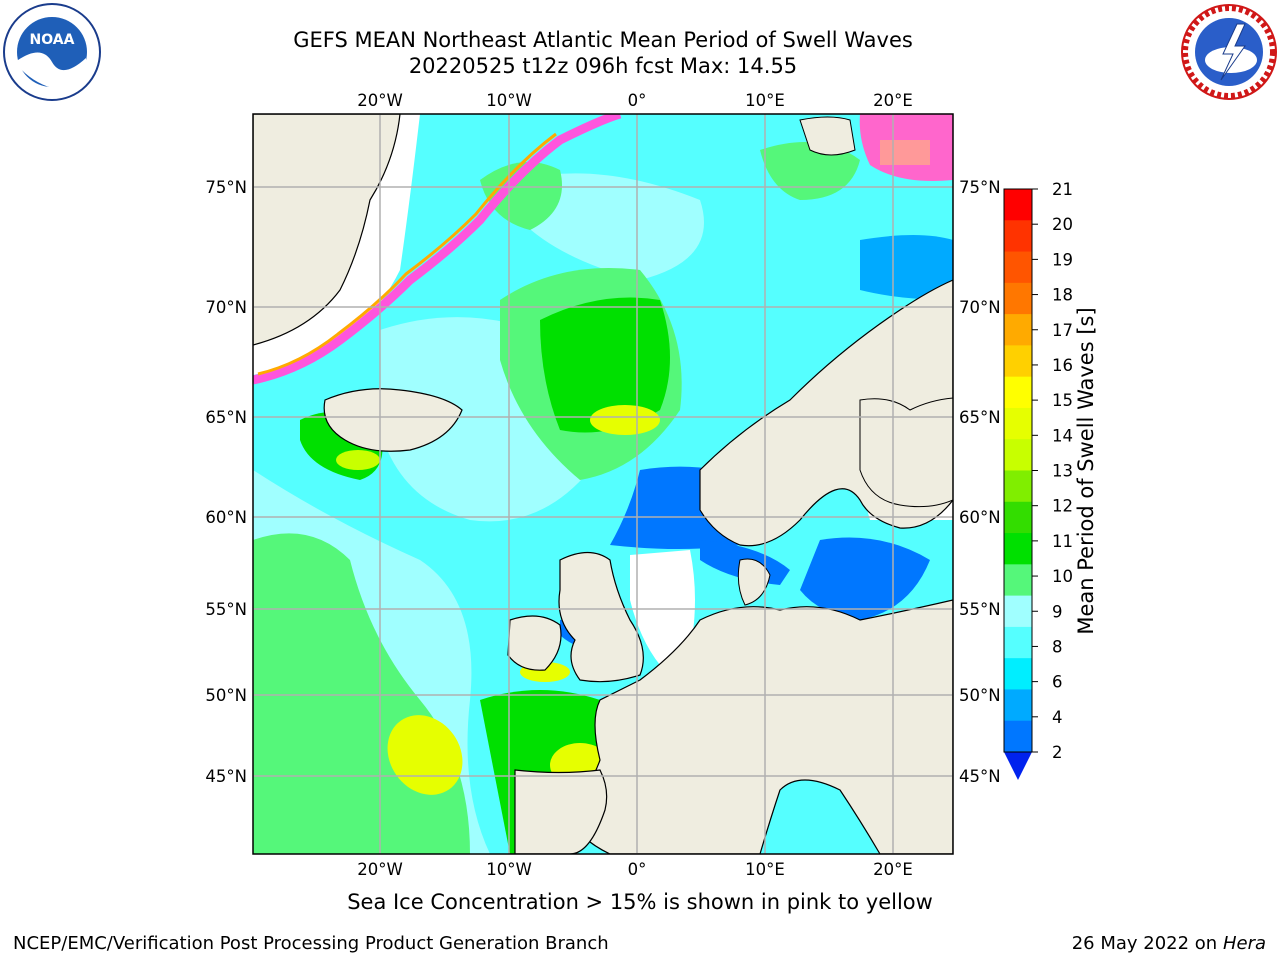 This screenshot has width=1280, height=960. What do you see at coordinates (52, 40) in the screenshot?
I see `noaa-logo-text: NOAA` at bounding box center [52, 40].